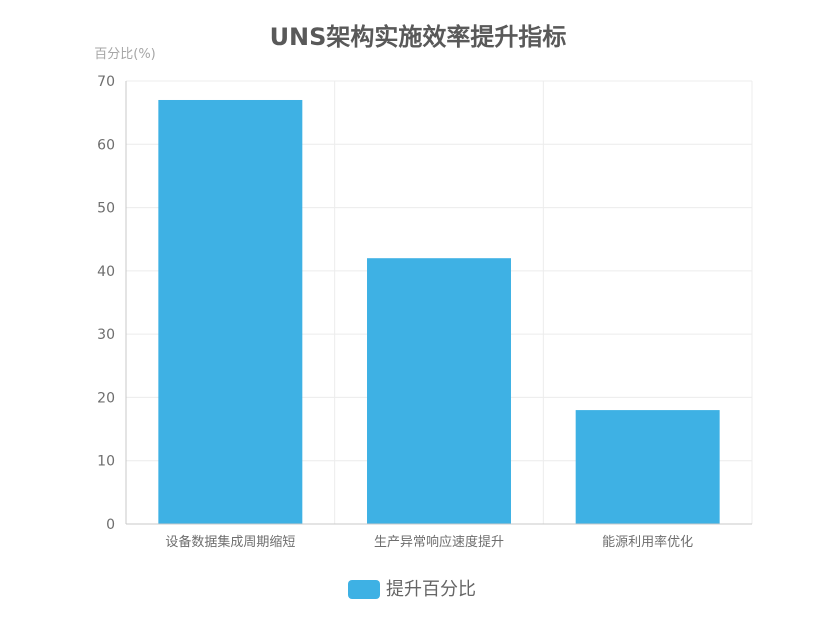 This screenshot has width=835, height=625. What do you see at coordinates (112, 303) in the screenshot?
I see `y-axis: 0 10 20 30 40 50 60 70` at bounding box center [112, 303].